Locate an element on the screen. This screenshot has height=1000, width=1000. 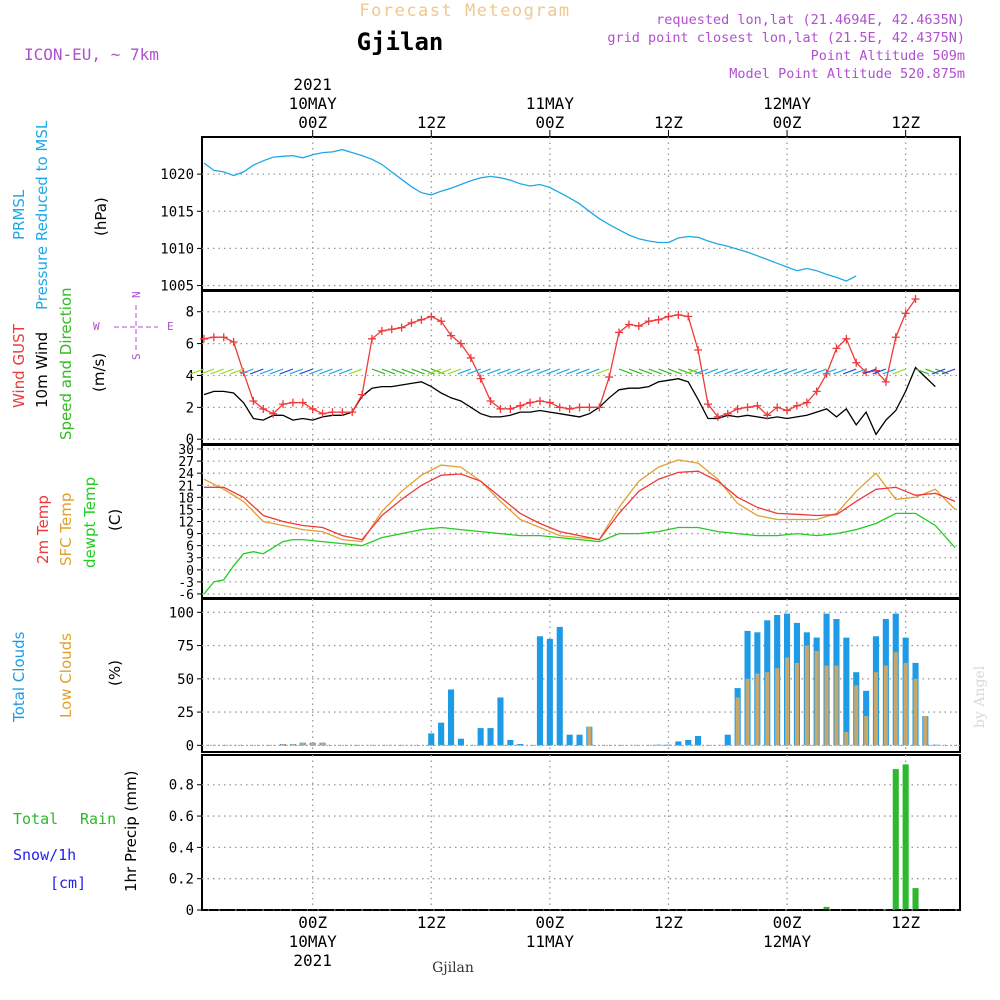
ytick-label-clouds: 75 is located at coordinates (185, 647).